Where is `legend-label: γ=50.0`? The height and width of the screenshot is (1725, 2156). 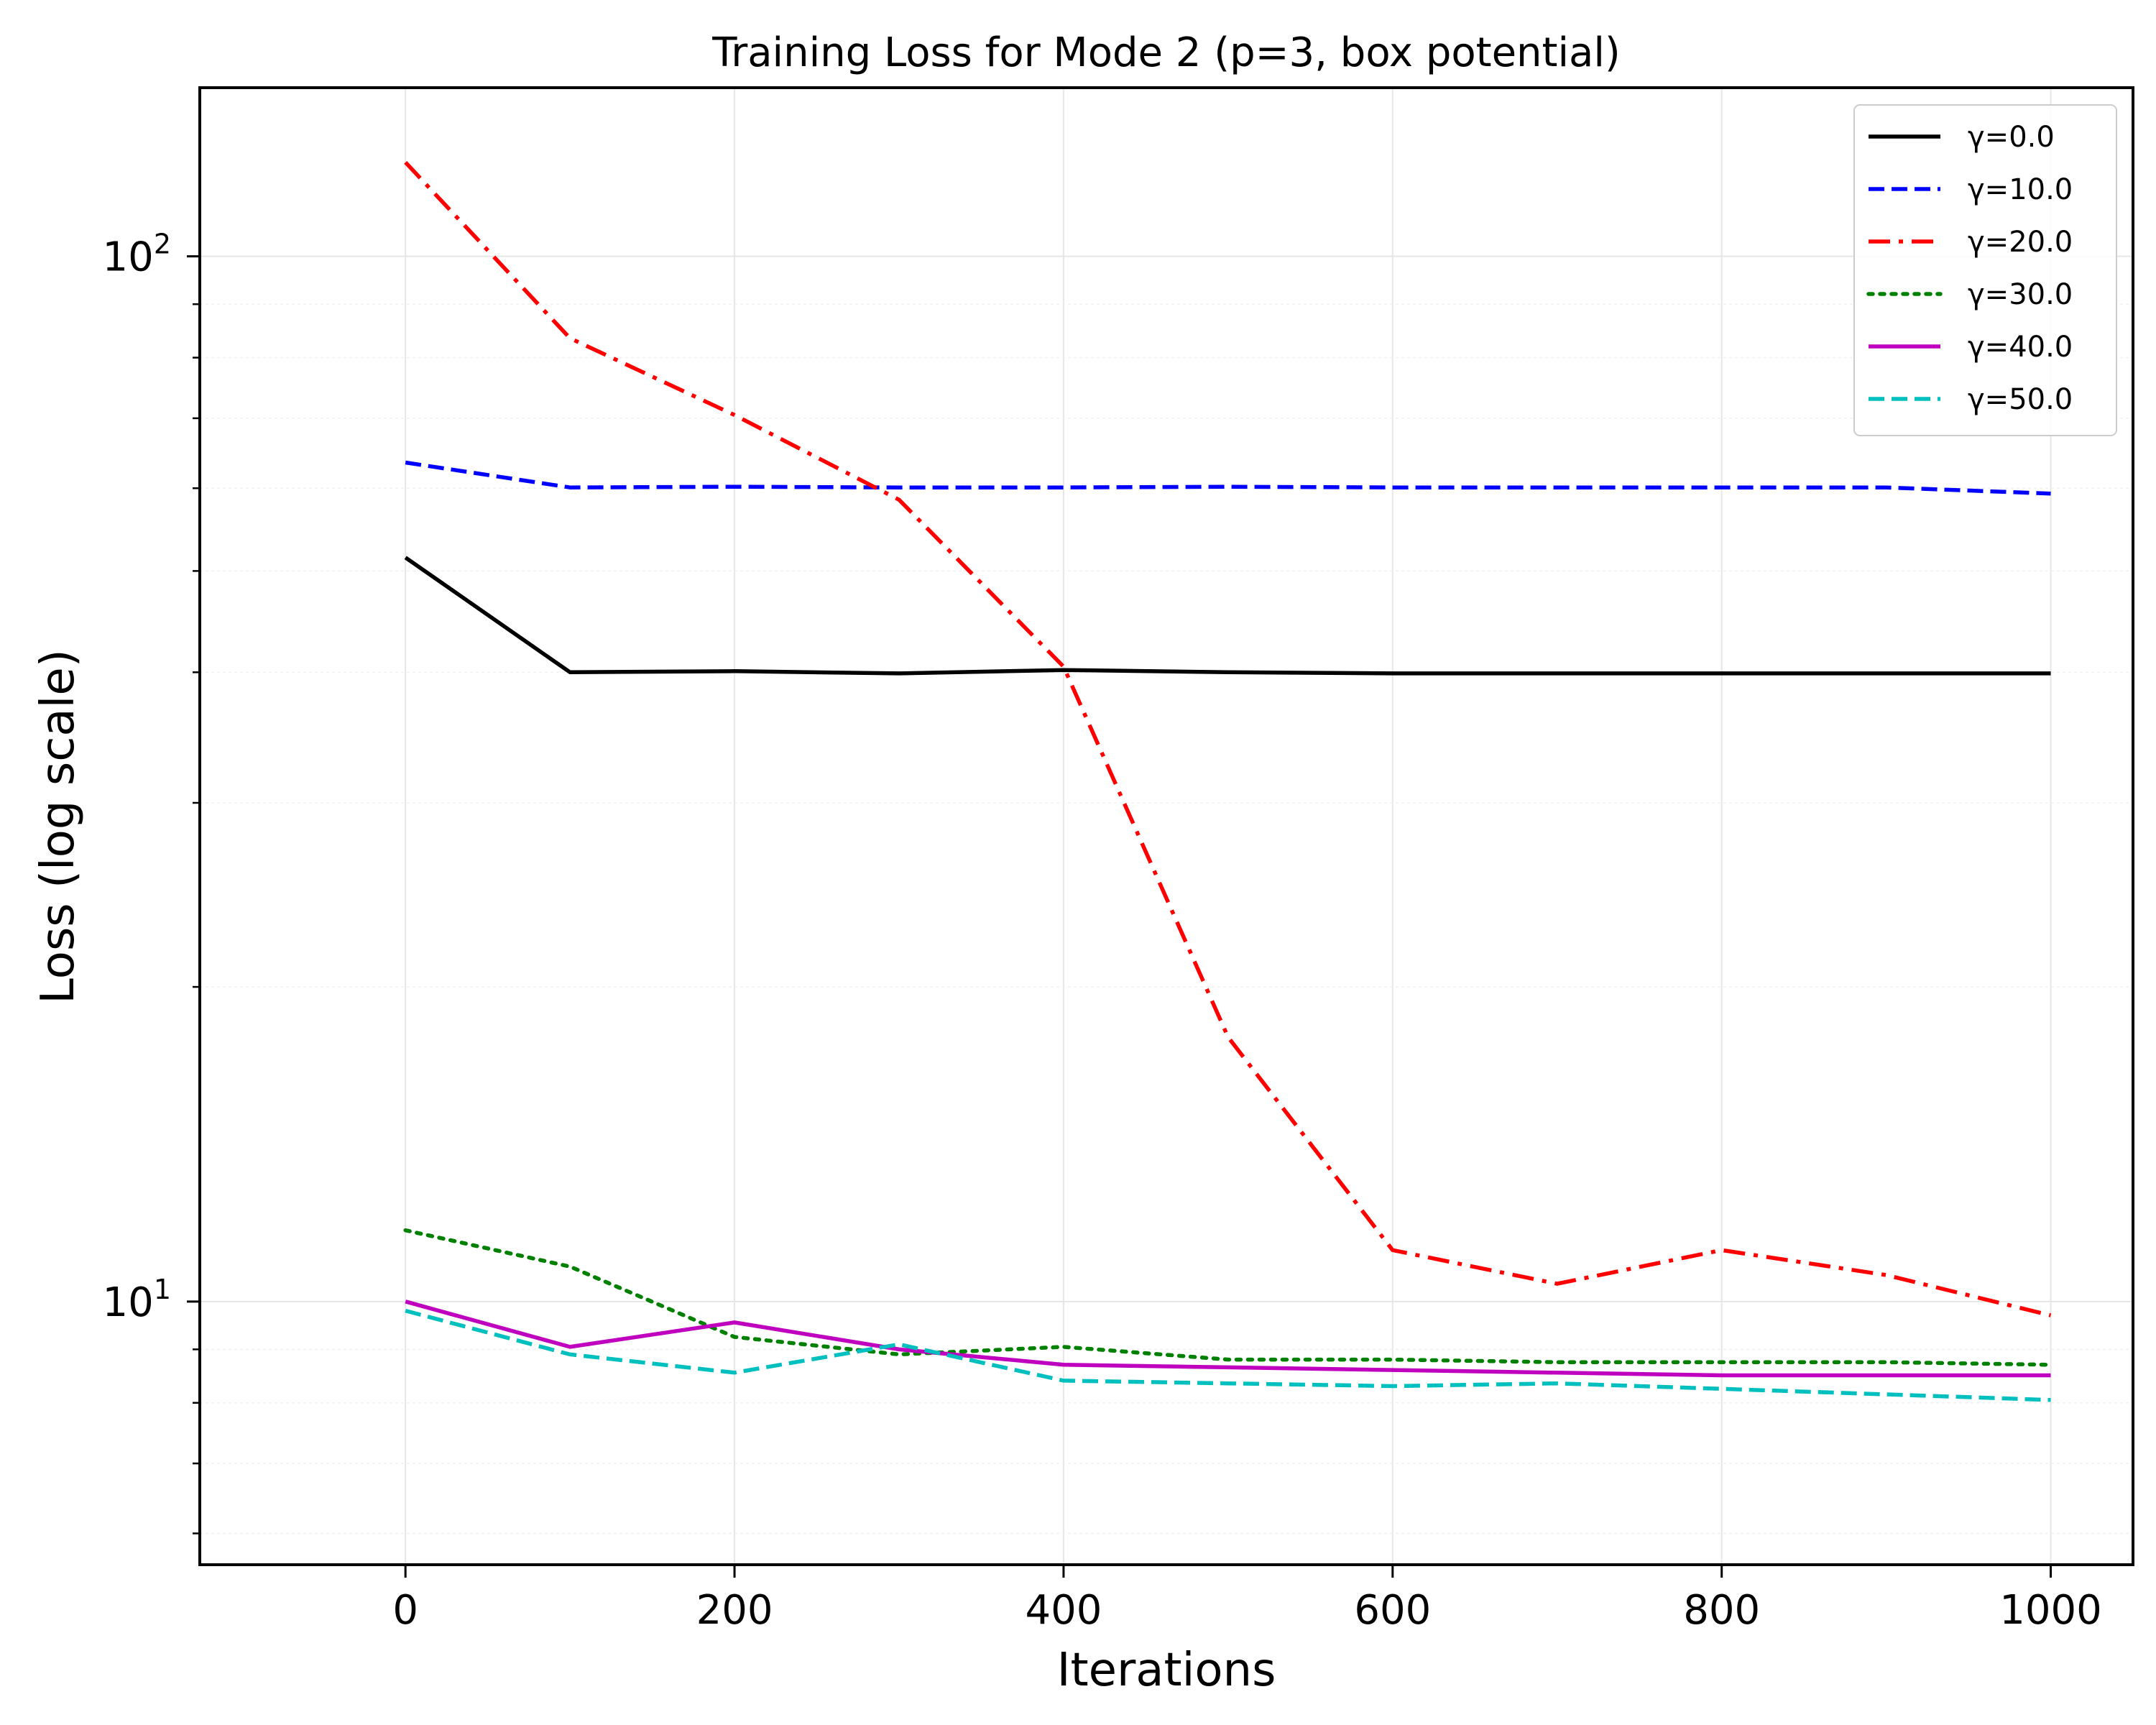 legend-label: γ=50.0 is located at coordinates (2020, 399).